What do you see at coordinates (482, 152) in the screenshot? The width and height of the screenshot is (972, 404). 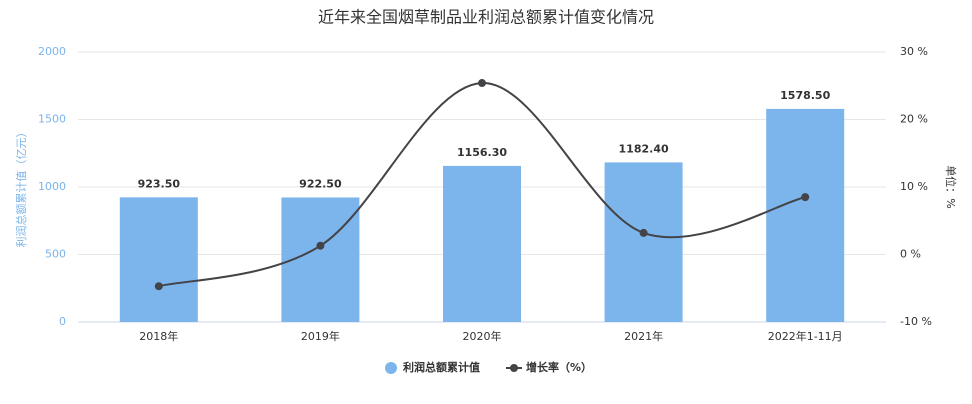 I see `value-label: 1156.30` at bounding box center [482, 152].